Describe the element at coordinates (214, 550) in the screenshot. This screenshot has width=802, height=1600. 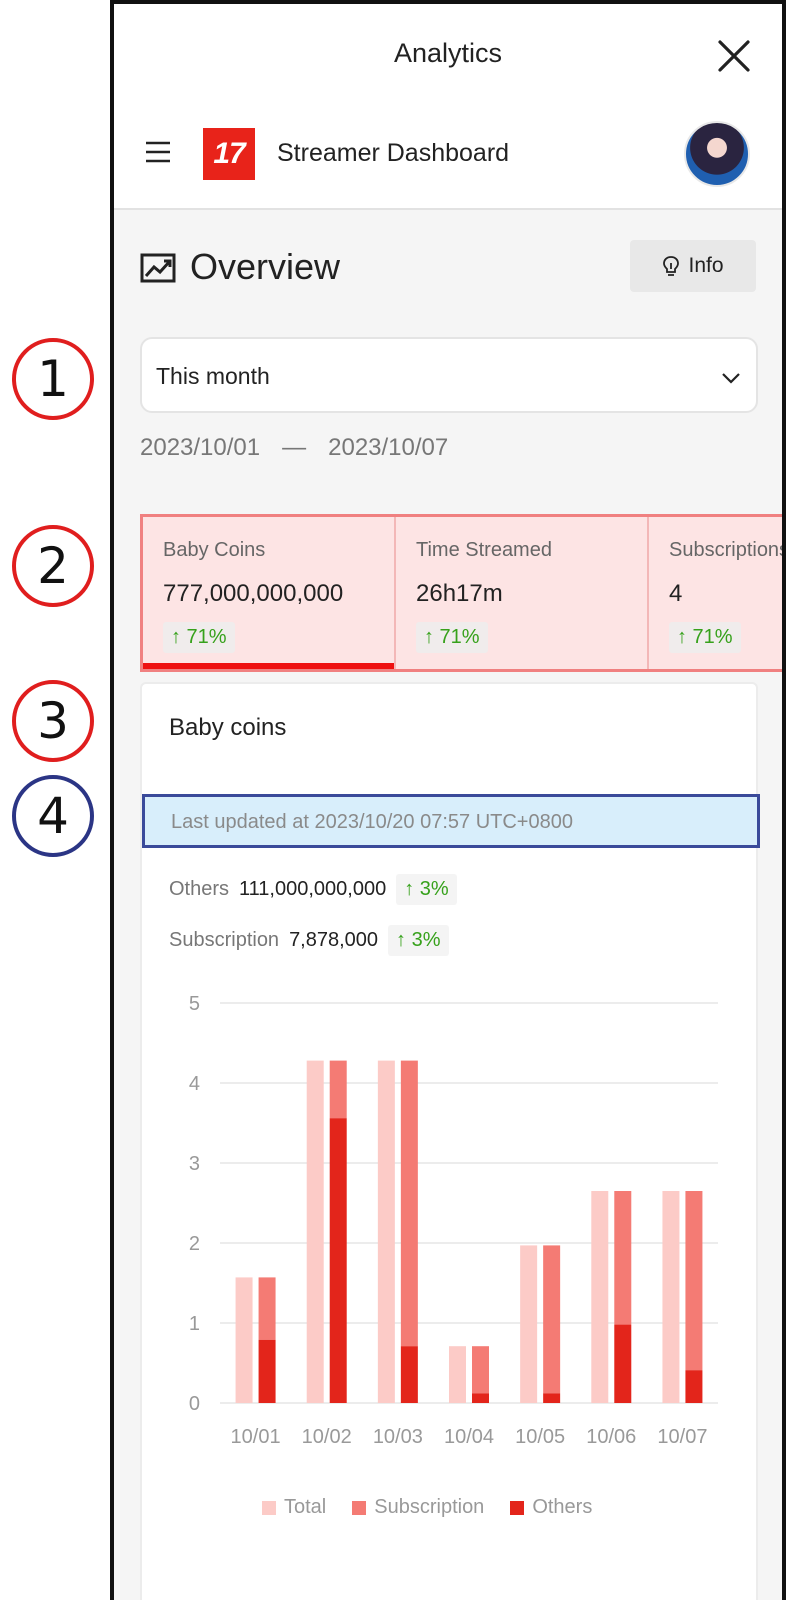
I see `stat-label: Baby Coins` at that location.